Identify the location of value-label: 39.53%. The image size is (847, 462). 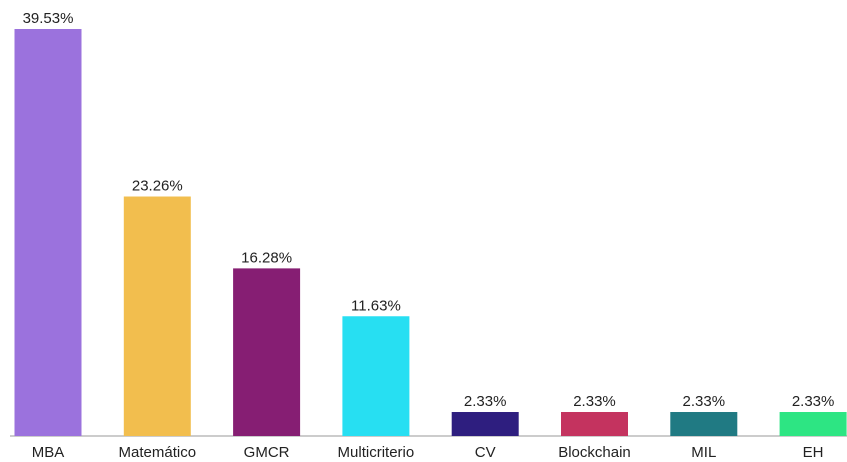
(48, 18).